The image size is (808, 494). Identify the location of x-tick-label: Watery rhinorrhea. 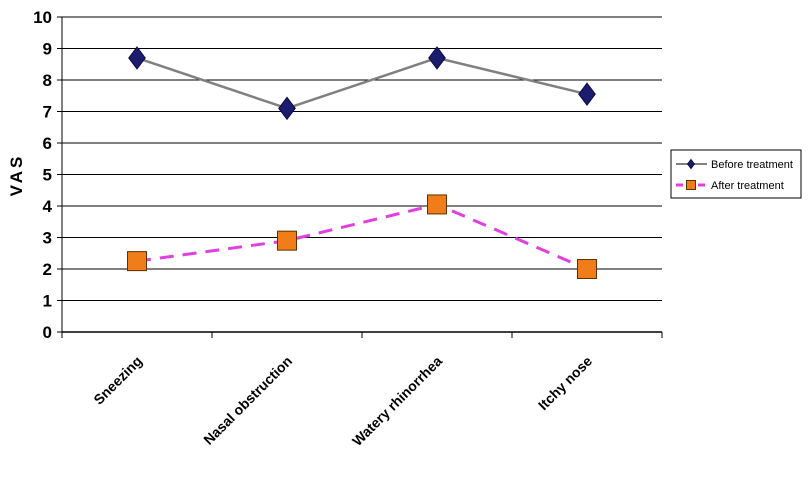
(397, 401).